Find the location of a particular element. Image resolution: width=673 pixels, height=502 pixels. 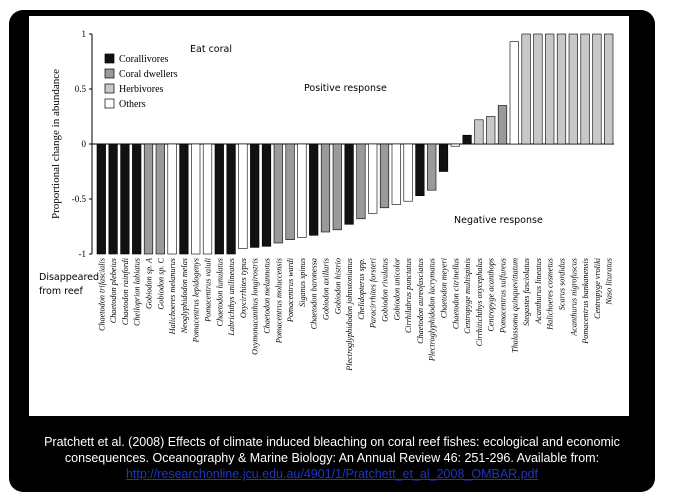

x-tick-label: Chaetodon meyeri is located at coordinates (444, 287).